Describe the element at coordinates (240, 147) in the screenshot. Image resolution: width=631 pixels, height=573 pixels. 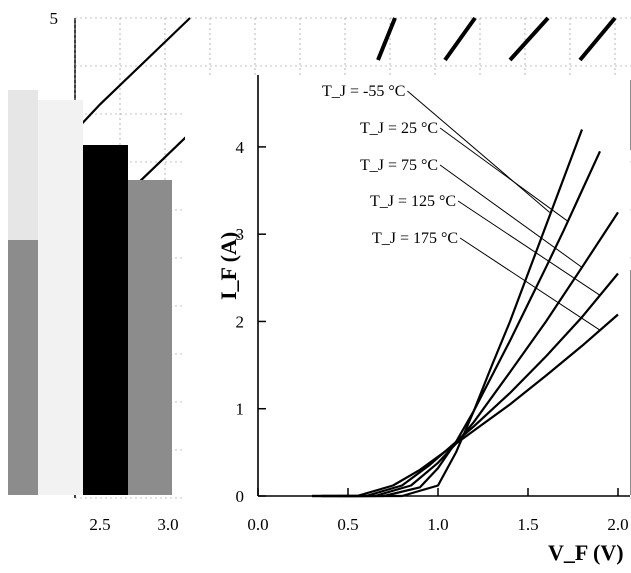
I see `main-y-tick-label: 4` at that location.